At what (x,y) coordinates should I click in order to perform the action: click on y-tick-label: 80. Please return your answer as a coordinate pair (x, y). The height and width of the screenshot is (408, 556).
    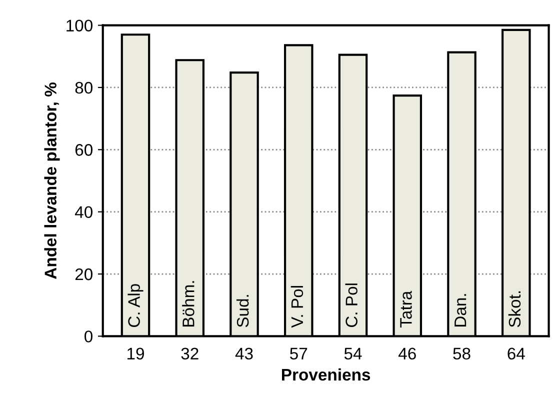
    Looking at the image, I should click on (83, 88).